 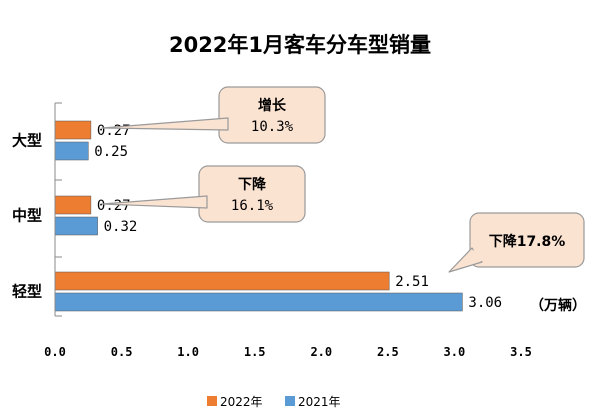 I want to click on legend-swatch-2022, so click(x=212, y=401).